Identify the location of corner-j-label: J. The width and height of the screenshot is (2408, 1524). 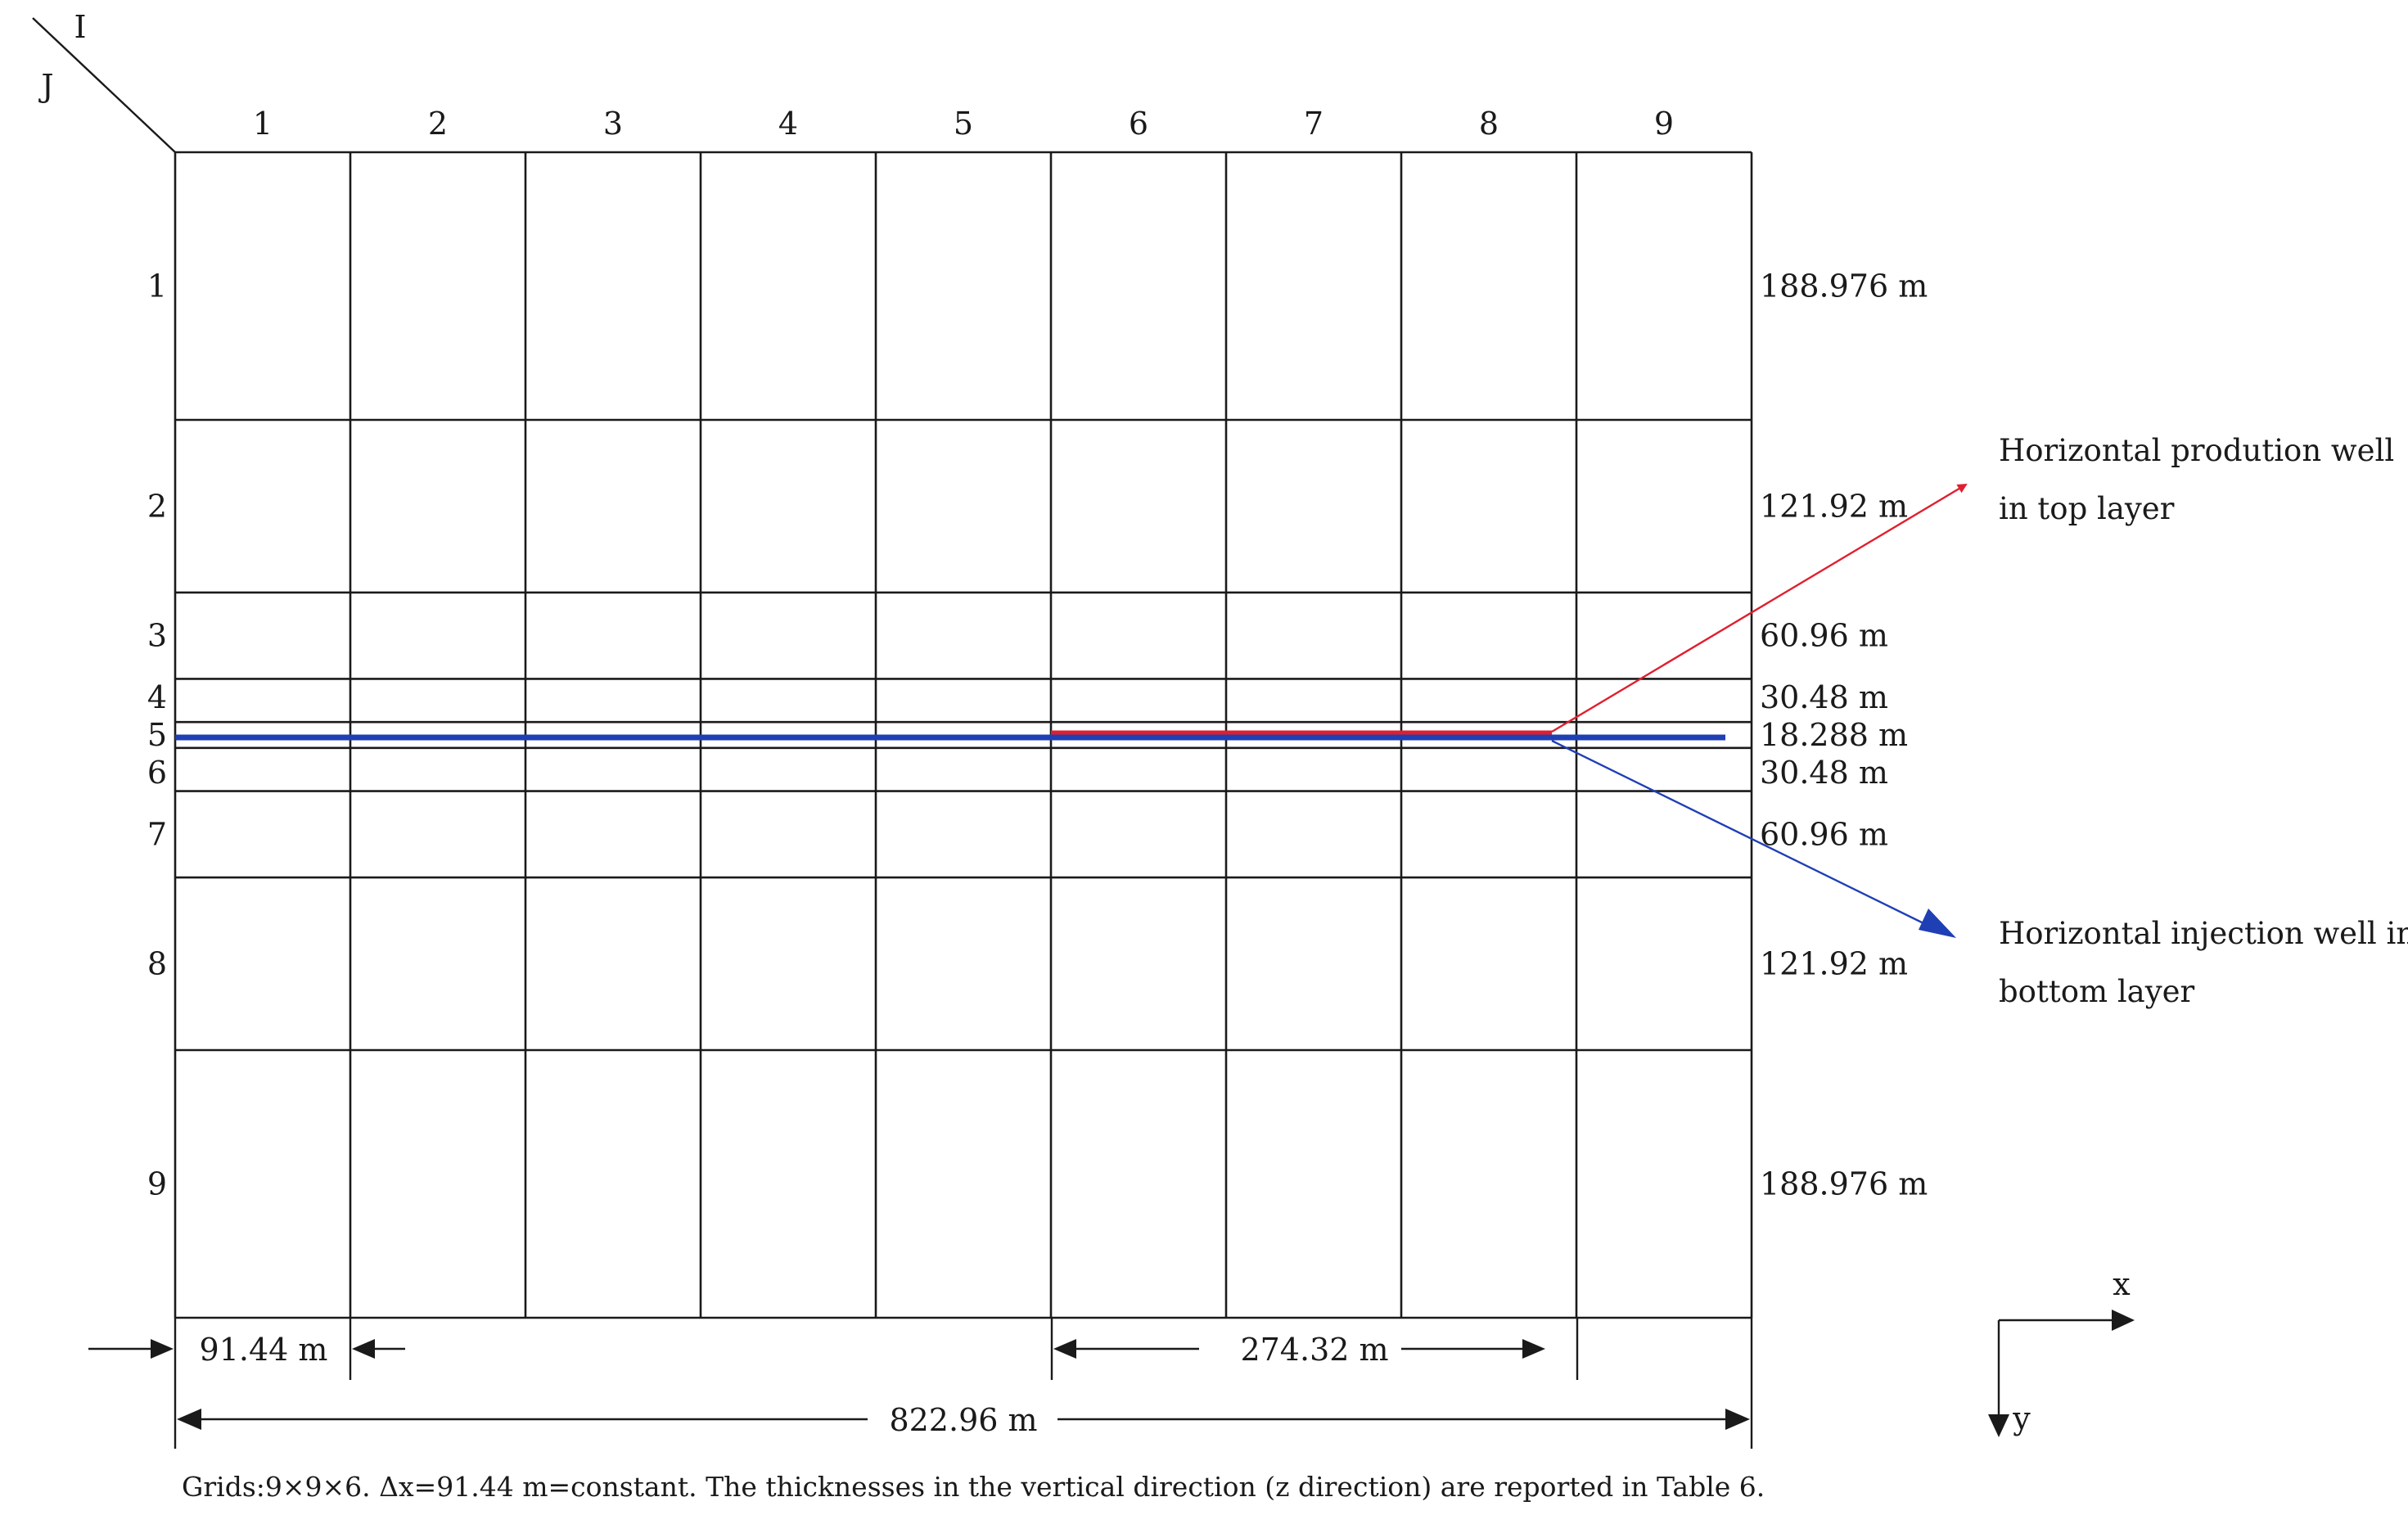
(45, 86).